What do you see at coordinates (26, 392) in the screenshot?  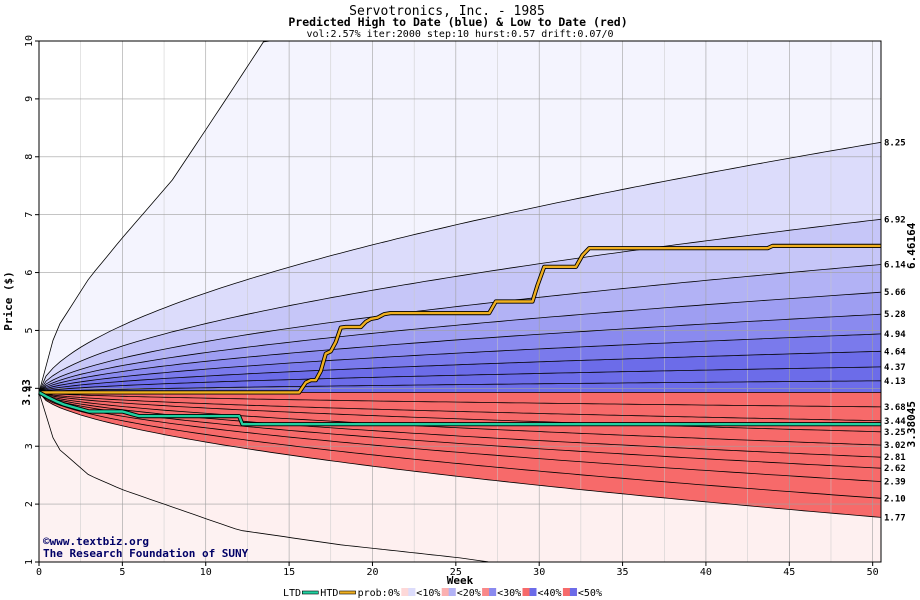 I see `start-price-label: 3.93` at bounding box center [26, 392].